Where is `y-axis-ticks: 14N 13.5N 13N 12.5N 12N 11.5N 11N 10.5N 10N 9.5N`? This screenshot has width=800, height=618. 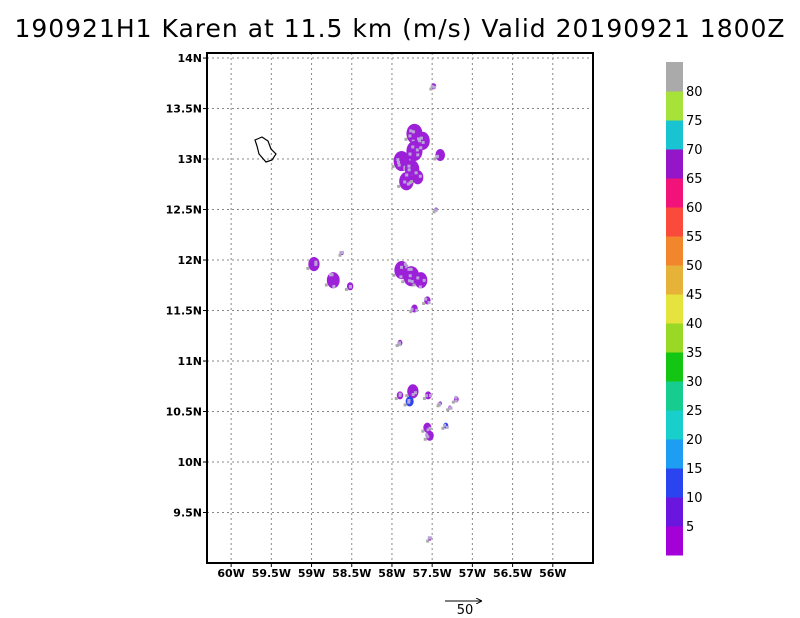
y-axis-ticks: 14N 13.5N 13N 12.5N 12N 11.5N 11N 10.5N 10N 9.5N is located at coordinates (186, 286).